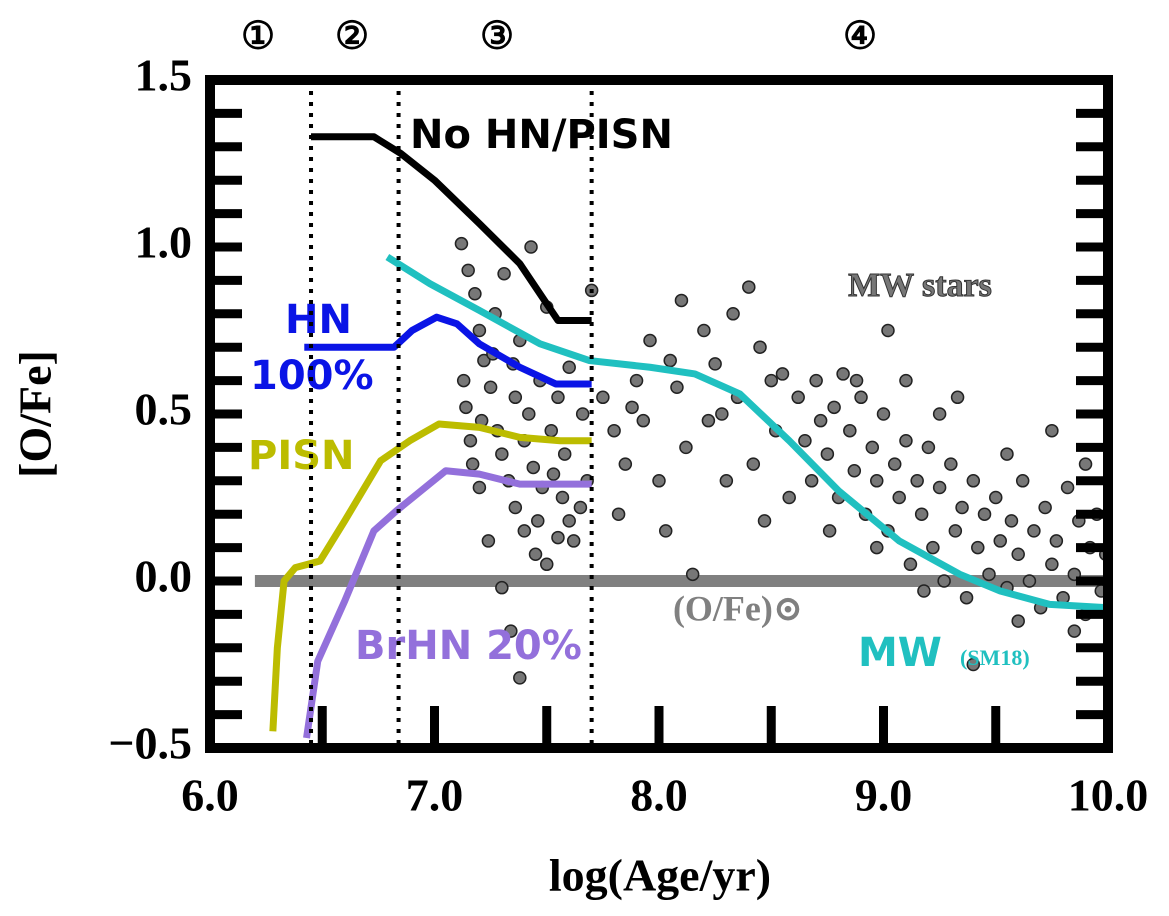  Describe the element at coordinates (659, 795) in the screenshot. I see `x-tick-label: 8.0` at that location.